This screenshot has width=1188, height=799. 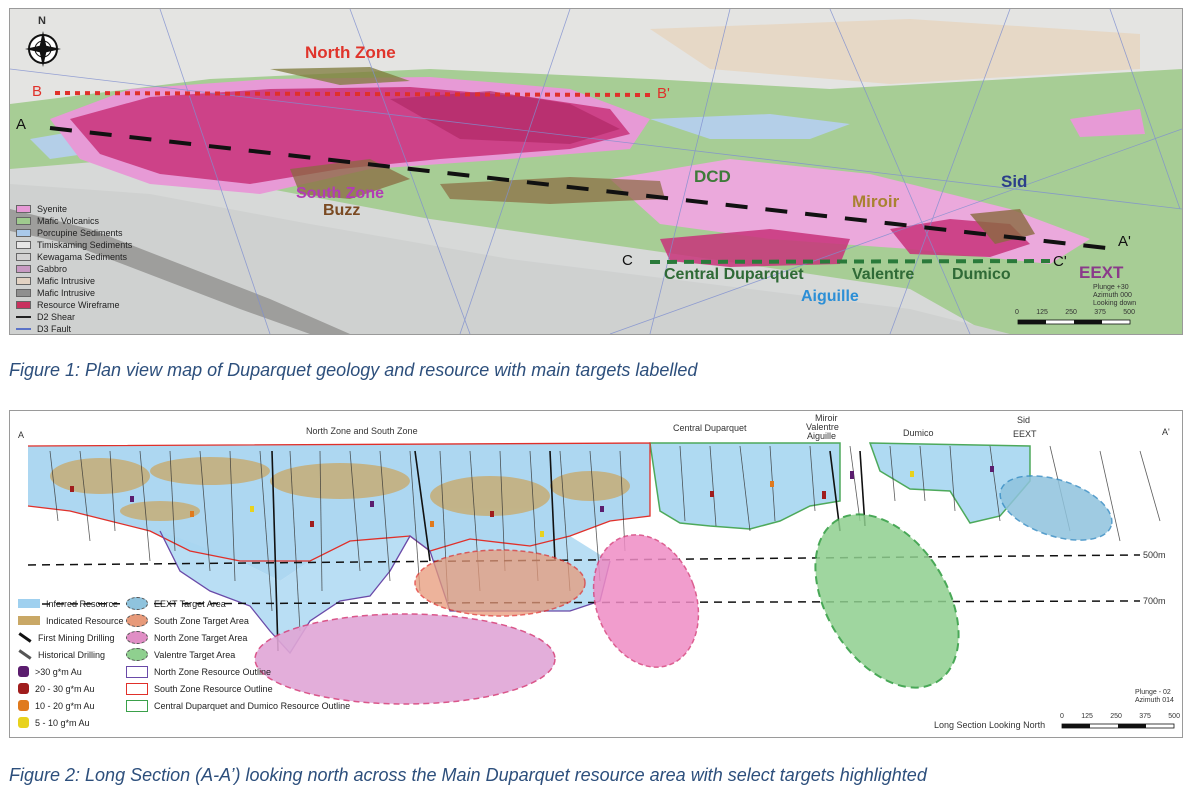 I want to click on section-label-b: B, so click(x=37, y=91).